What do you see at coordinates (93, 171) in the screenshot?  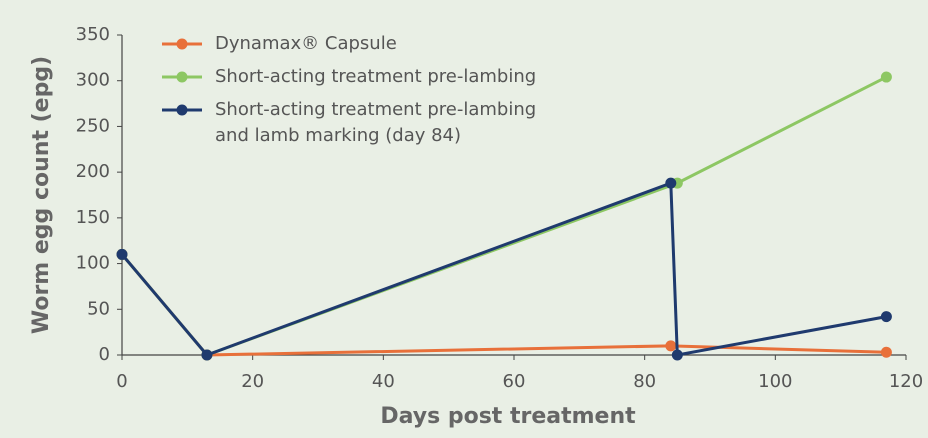 I see `y-tick-label: 200` at bounding box center [93, 171].